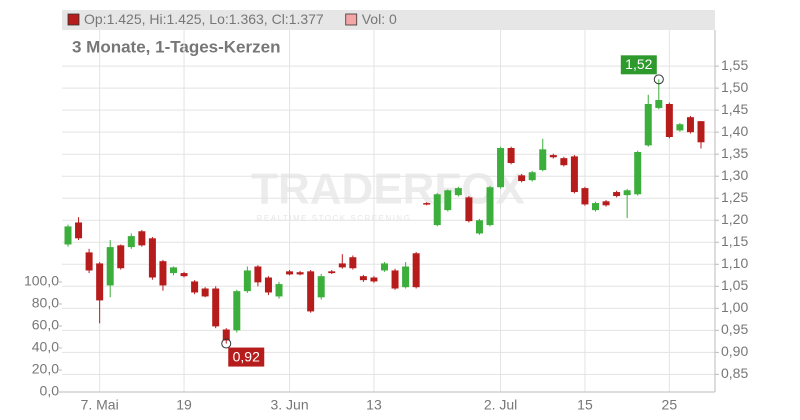 This screenshot has width=800, height=420. What do you see at coordinates (734, 329) in the screenshot?
I see `y-tick-label: 0,95` at bounding box center [734, 329].